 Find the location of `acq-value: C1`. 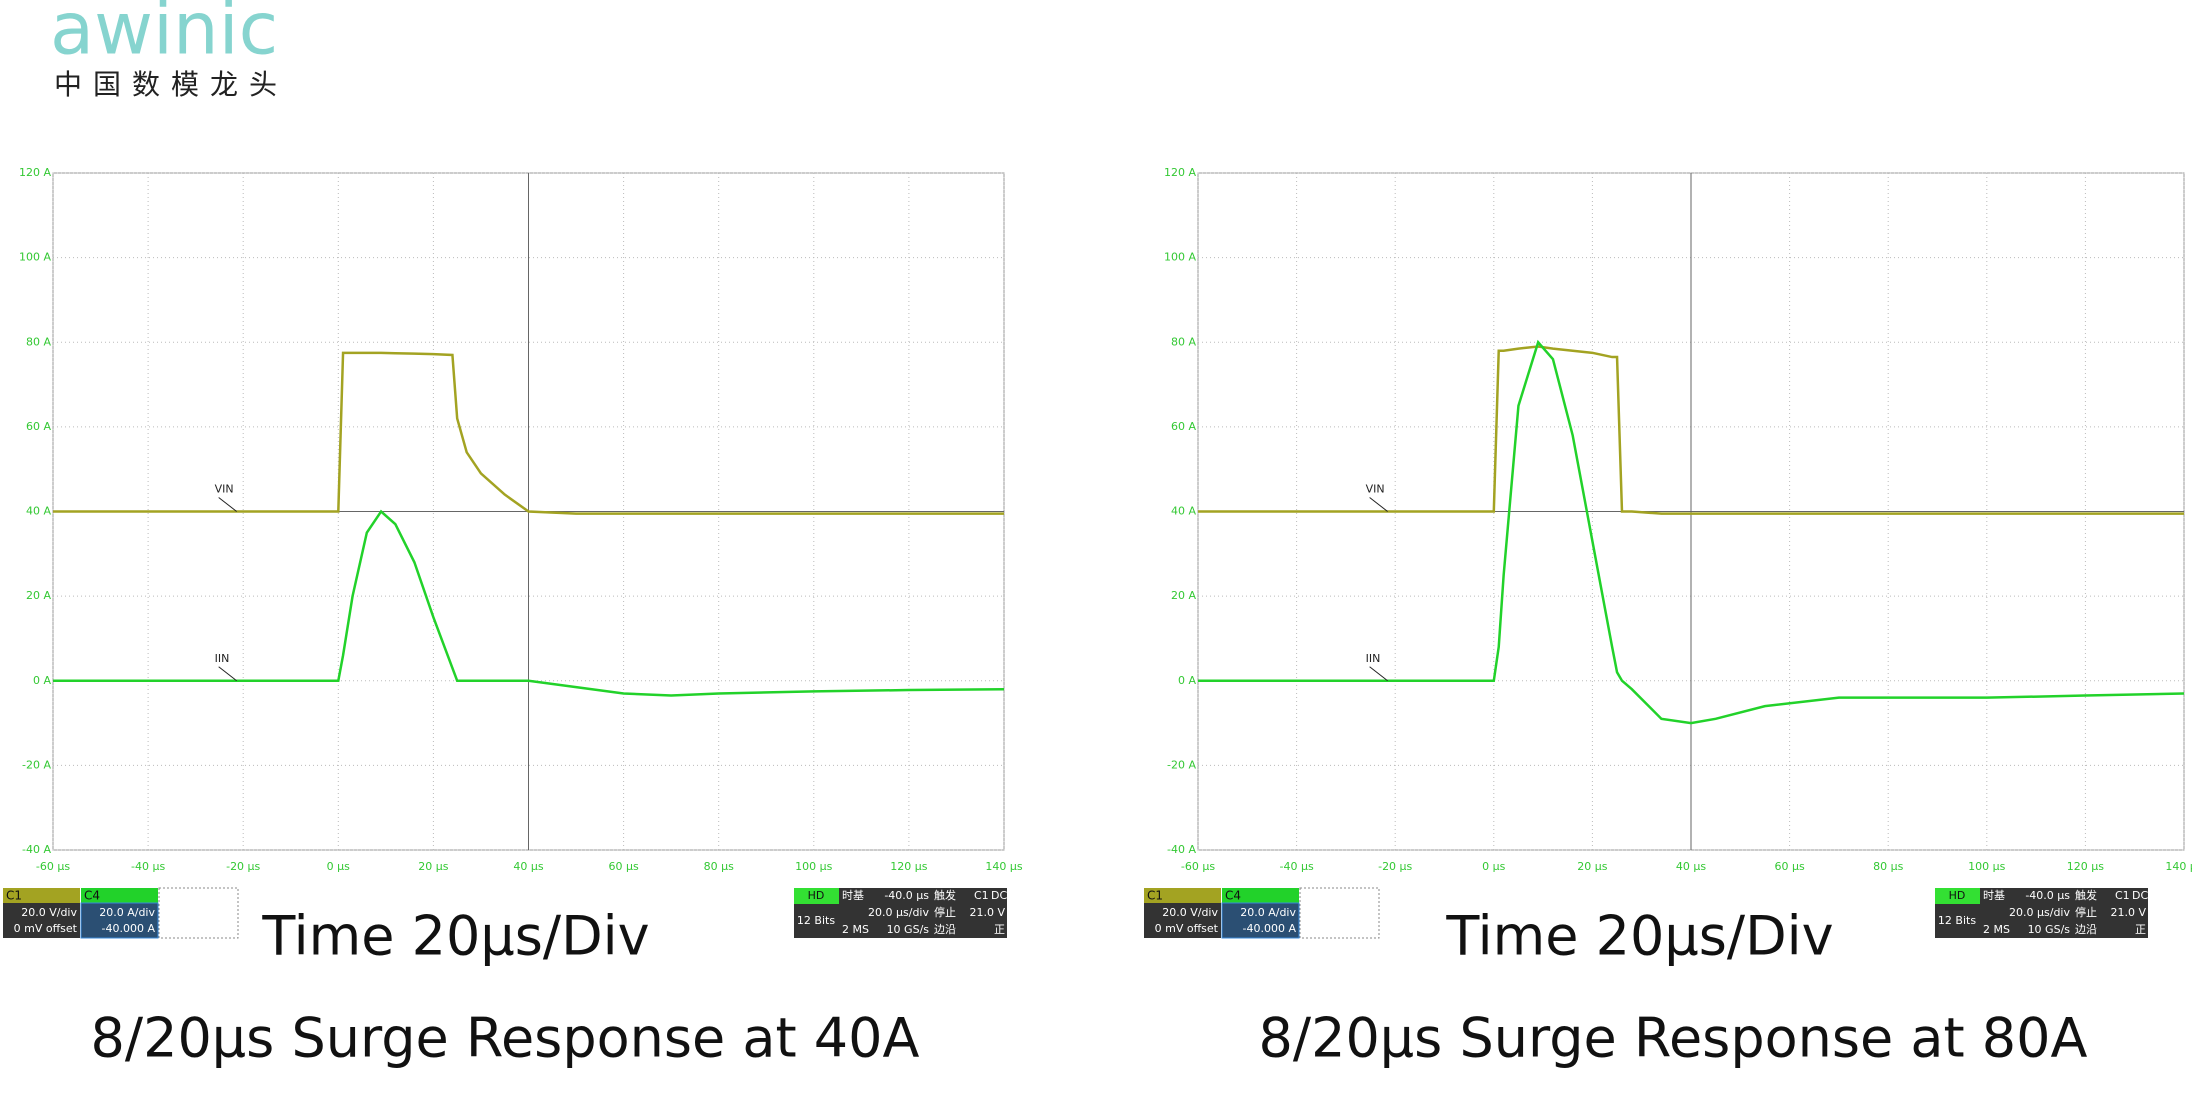

acq-value: C1 is located at coordinates (2122, 895).